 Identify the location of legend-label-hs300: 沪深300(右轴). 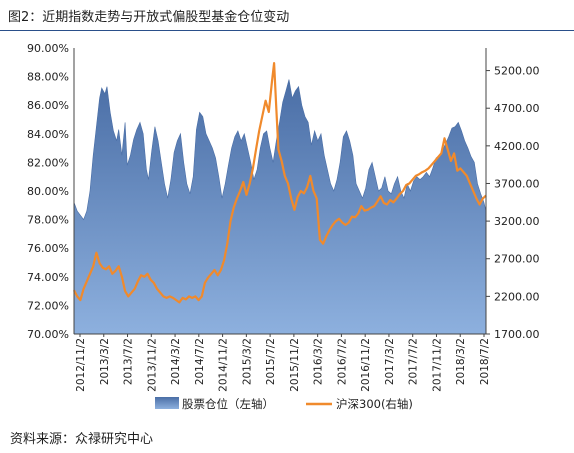
(374, 404).